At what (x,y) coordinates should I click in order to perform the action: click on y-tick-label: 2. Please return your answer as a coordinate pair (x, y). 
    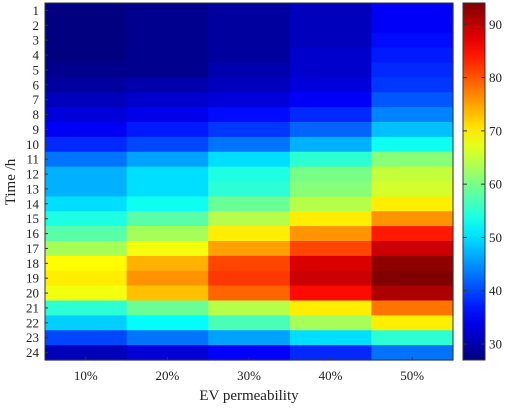
    Looking at the image, I should click on (36, 25).